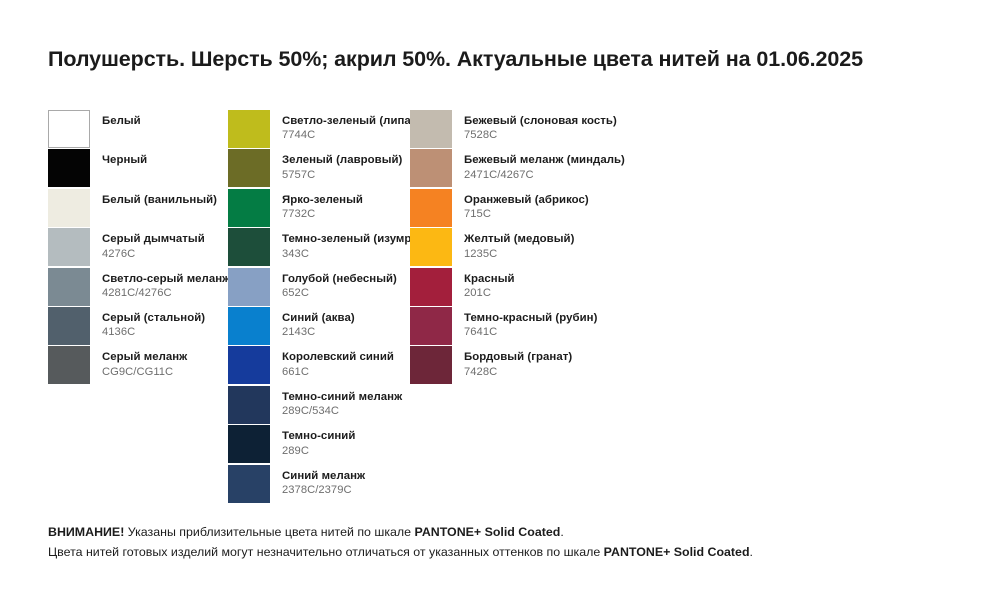 This screenshot has height=609, width=1000. Describe the element at coordinates (319, 436) in the screenshot. I see `color-name: Темно-синий` at that location.